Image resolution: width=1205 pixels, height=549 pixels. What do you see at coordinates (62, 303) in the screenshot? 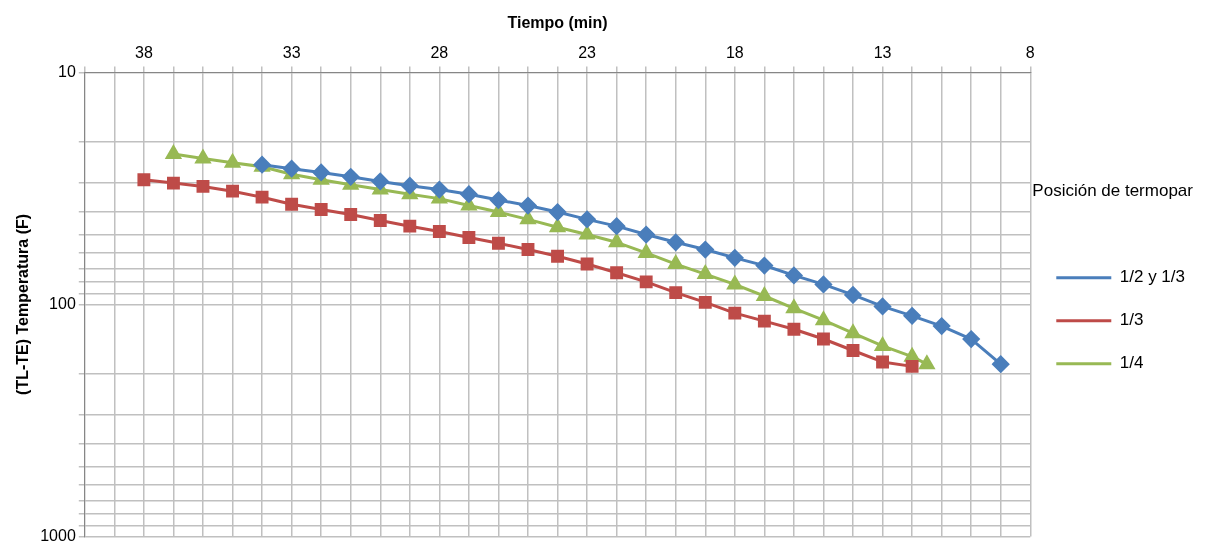
I see `y-tick-label: 100` at bounding box center [62, 303].